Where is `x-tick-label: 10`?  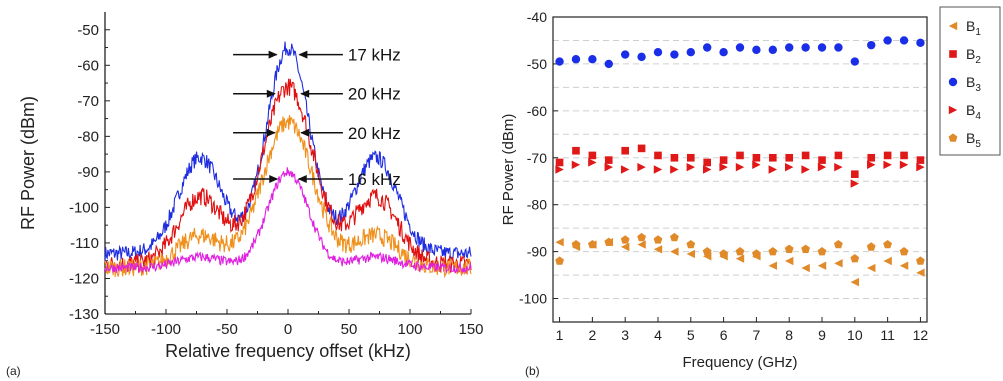
x-tick-label: 10 is located at coordinates (855, 335).